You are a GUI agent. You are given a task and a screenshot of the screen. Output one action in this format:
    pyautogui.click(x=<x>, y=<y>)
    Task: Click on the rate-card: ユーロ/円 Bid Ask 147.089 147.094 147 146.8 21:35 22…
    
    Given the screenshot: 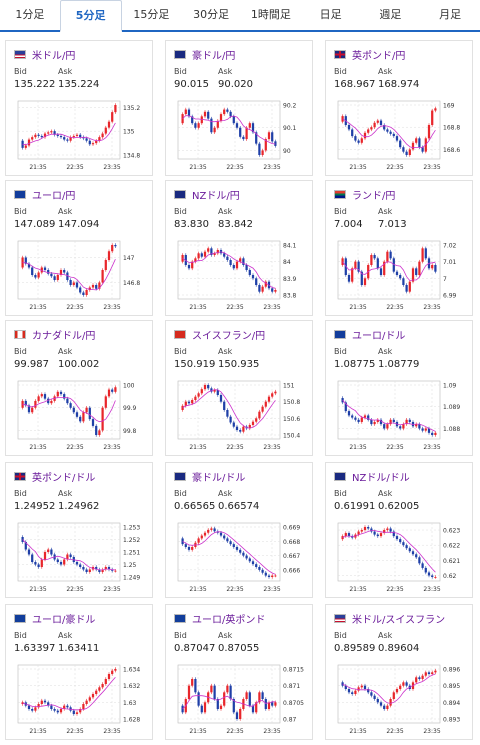 What is the action you would take?
    pyautogui.click(x=79, y=248)
    